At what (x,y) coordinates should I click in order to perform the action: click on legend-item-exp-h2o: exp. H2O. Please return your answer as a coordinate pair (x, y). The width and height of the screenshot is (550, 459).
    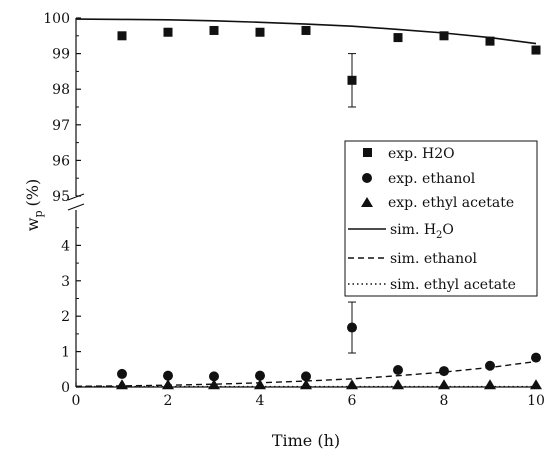
    Looking at the image, I should click on (409, 154).